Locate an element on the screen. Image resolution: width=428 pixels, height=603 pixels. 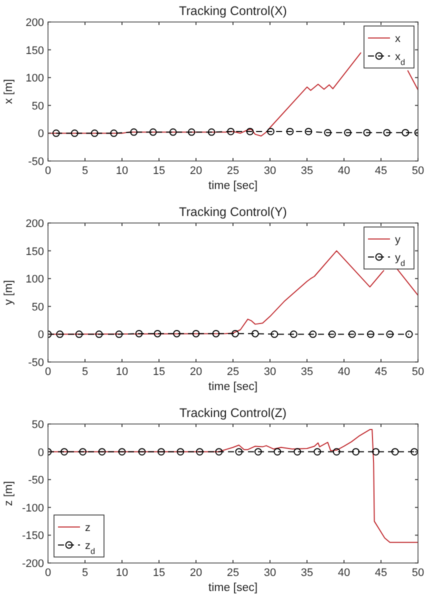
chart-title: Tracking Control(Y) is located at coordinates (233, 212).